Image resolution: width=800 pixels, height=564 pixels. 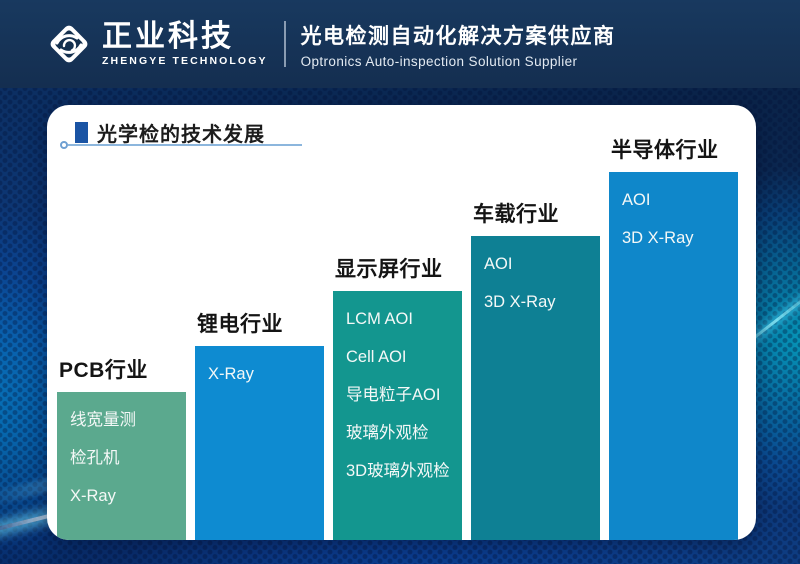 I want to click on bar-item: 检孔机, so click(x=95, y=458).